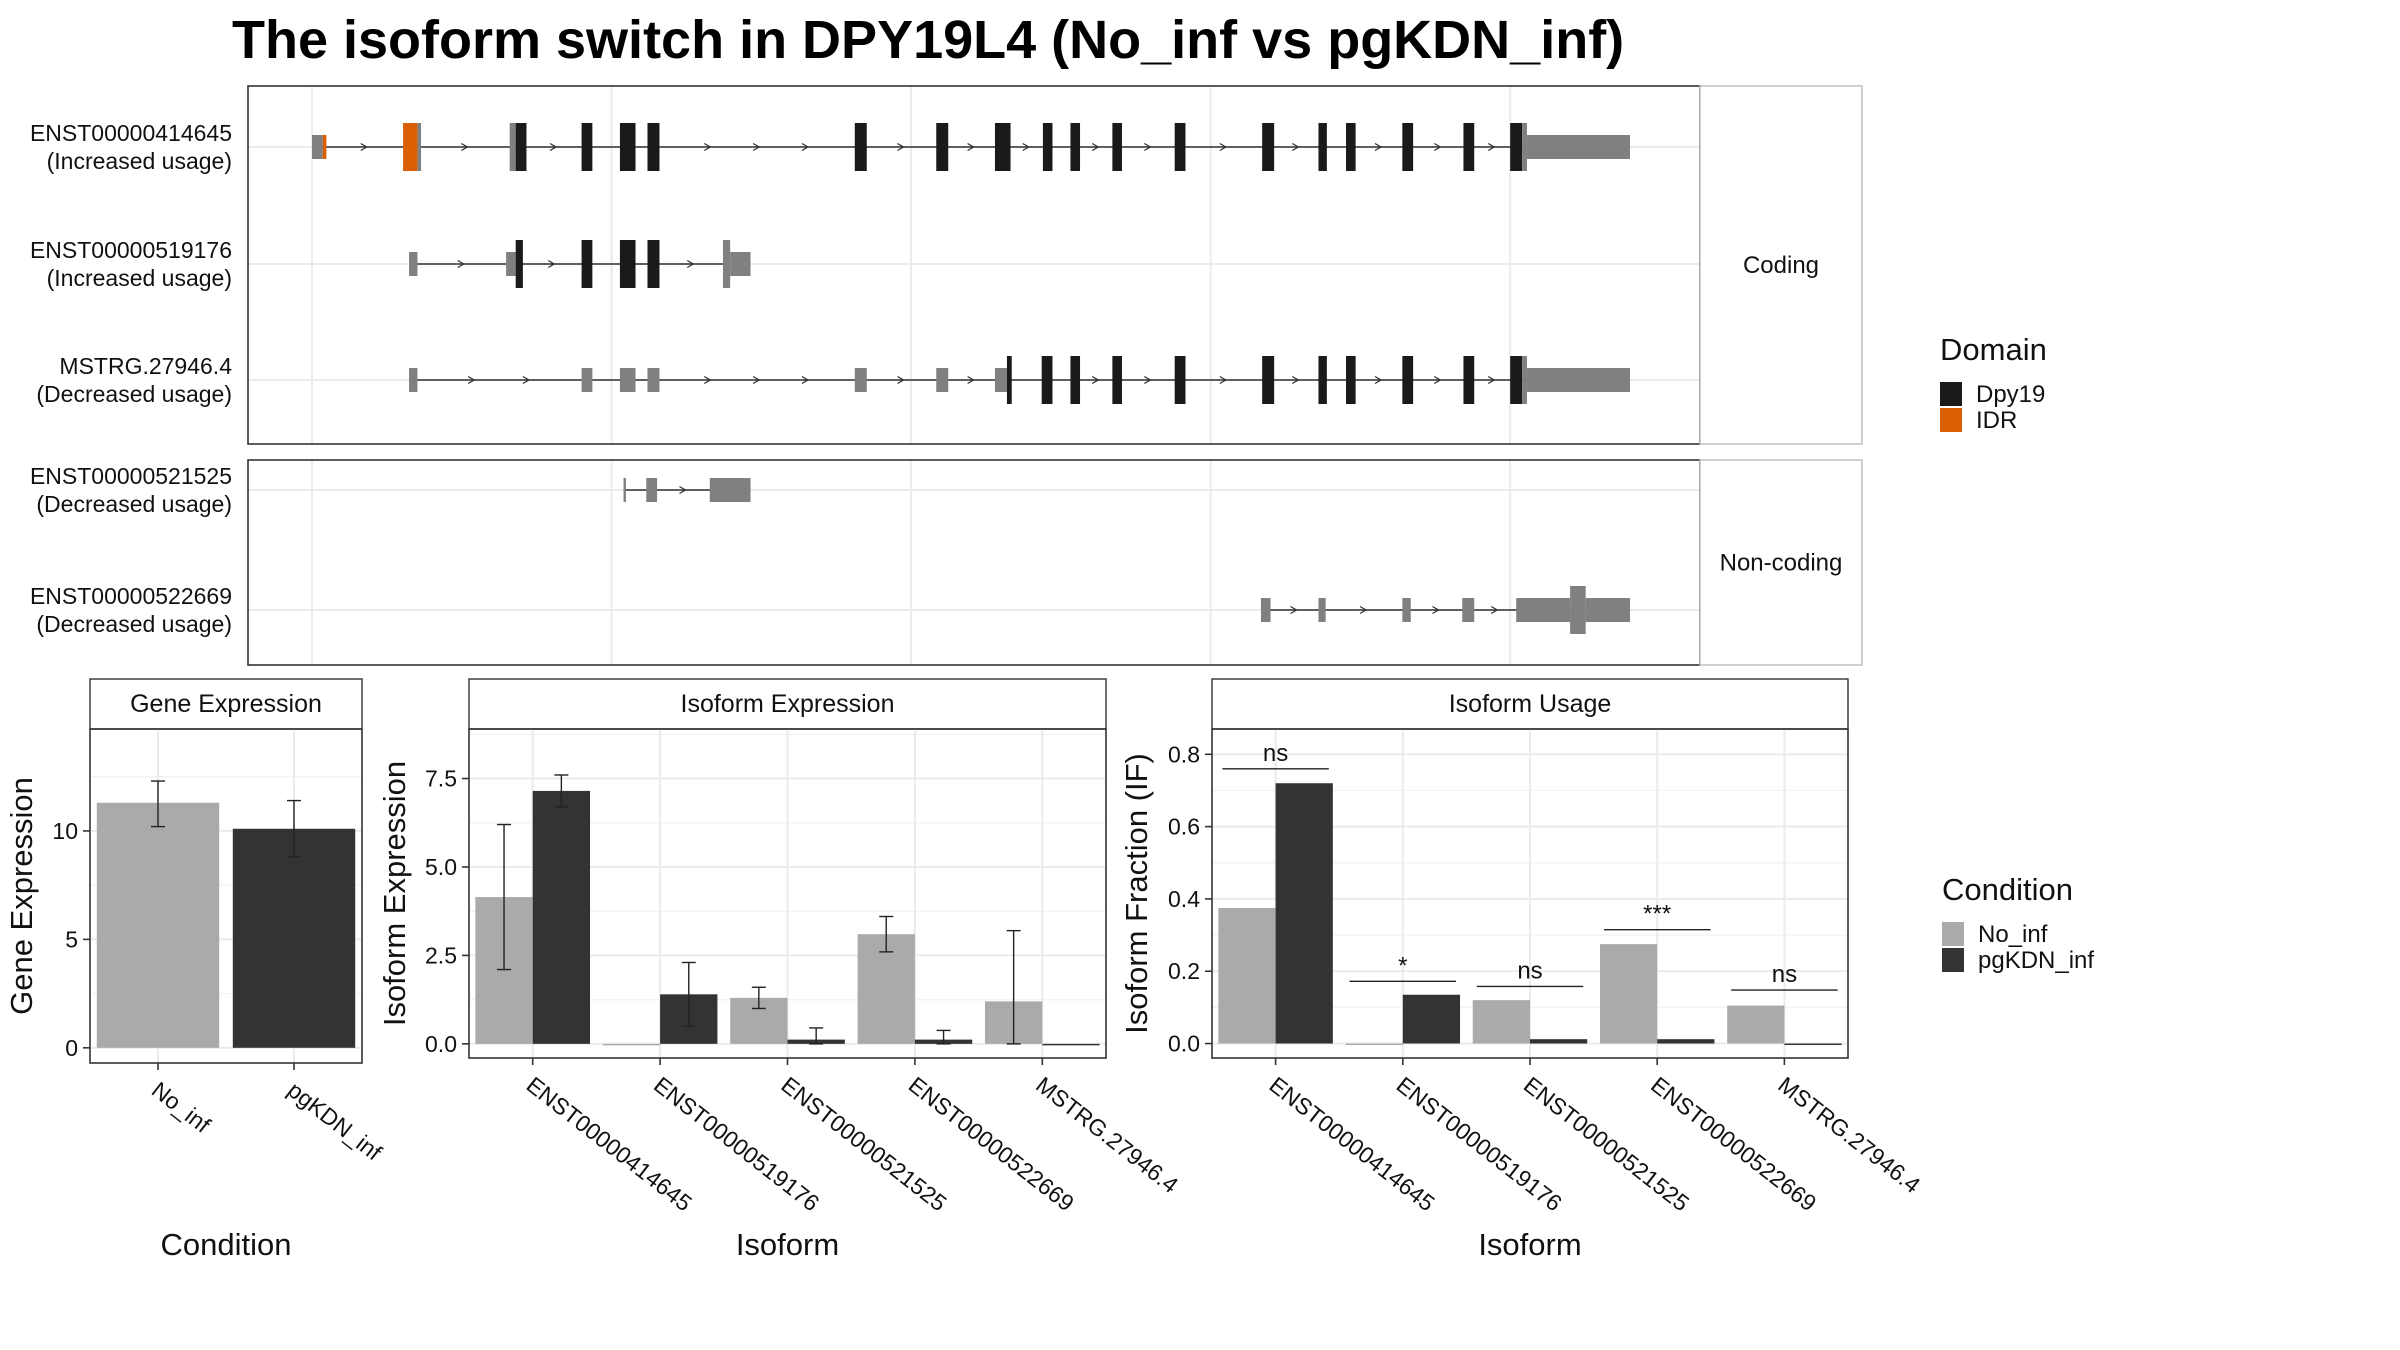 The image size is (2400, 1350). What do you see at coordinates (441, 779) in the screenshot?
I see `y-tick-label: 7.5` at bounding box center [441, 779].